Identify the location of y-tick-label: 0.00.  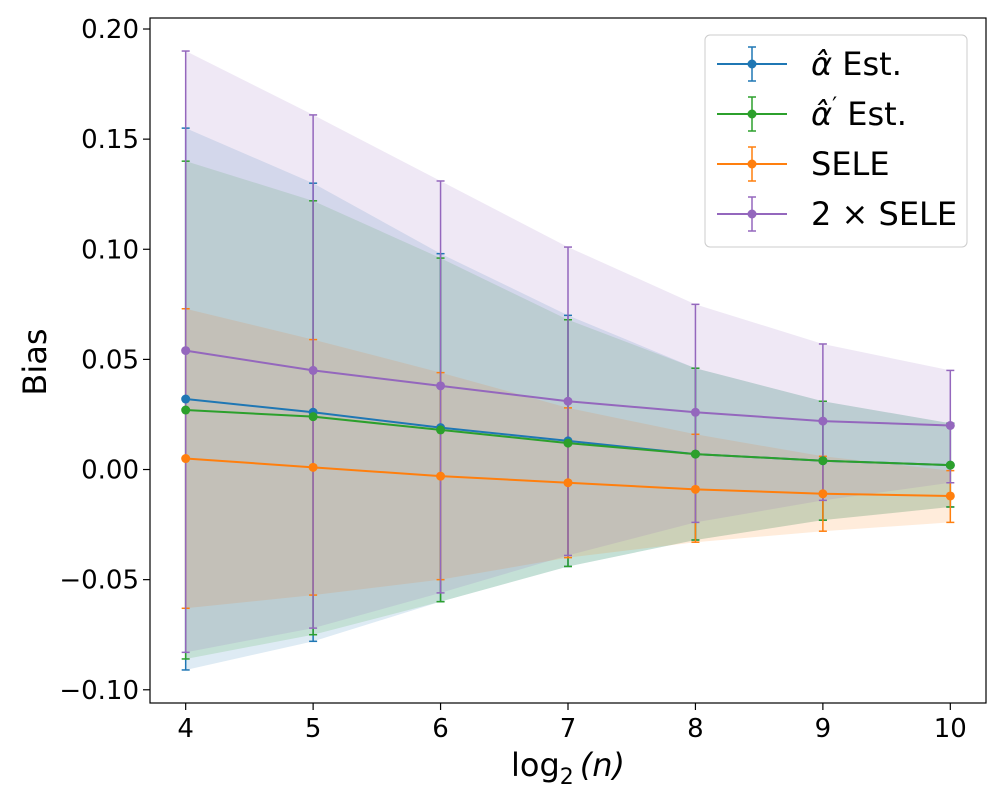
(110, 471).